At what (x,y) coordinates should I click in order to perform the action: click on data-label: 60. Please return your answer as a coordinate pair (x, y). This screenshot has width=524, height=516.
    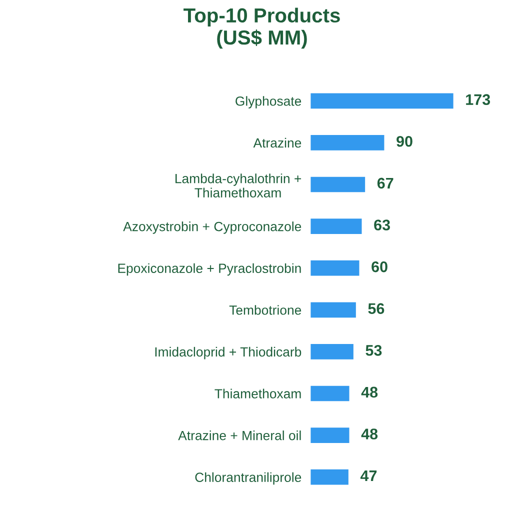
    Looking at the image, I should click on (380, 266).